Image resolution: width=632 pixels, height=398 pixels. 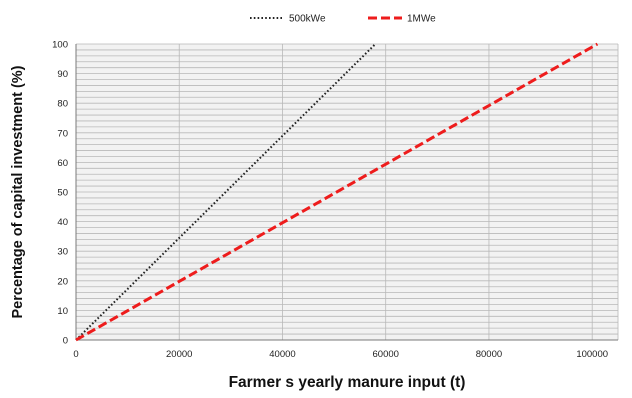 What do you see at coordinates (62, 133) in the screenshot?
I see `y-tick-label: 70` at bounding box center [62, 133].